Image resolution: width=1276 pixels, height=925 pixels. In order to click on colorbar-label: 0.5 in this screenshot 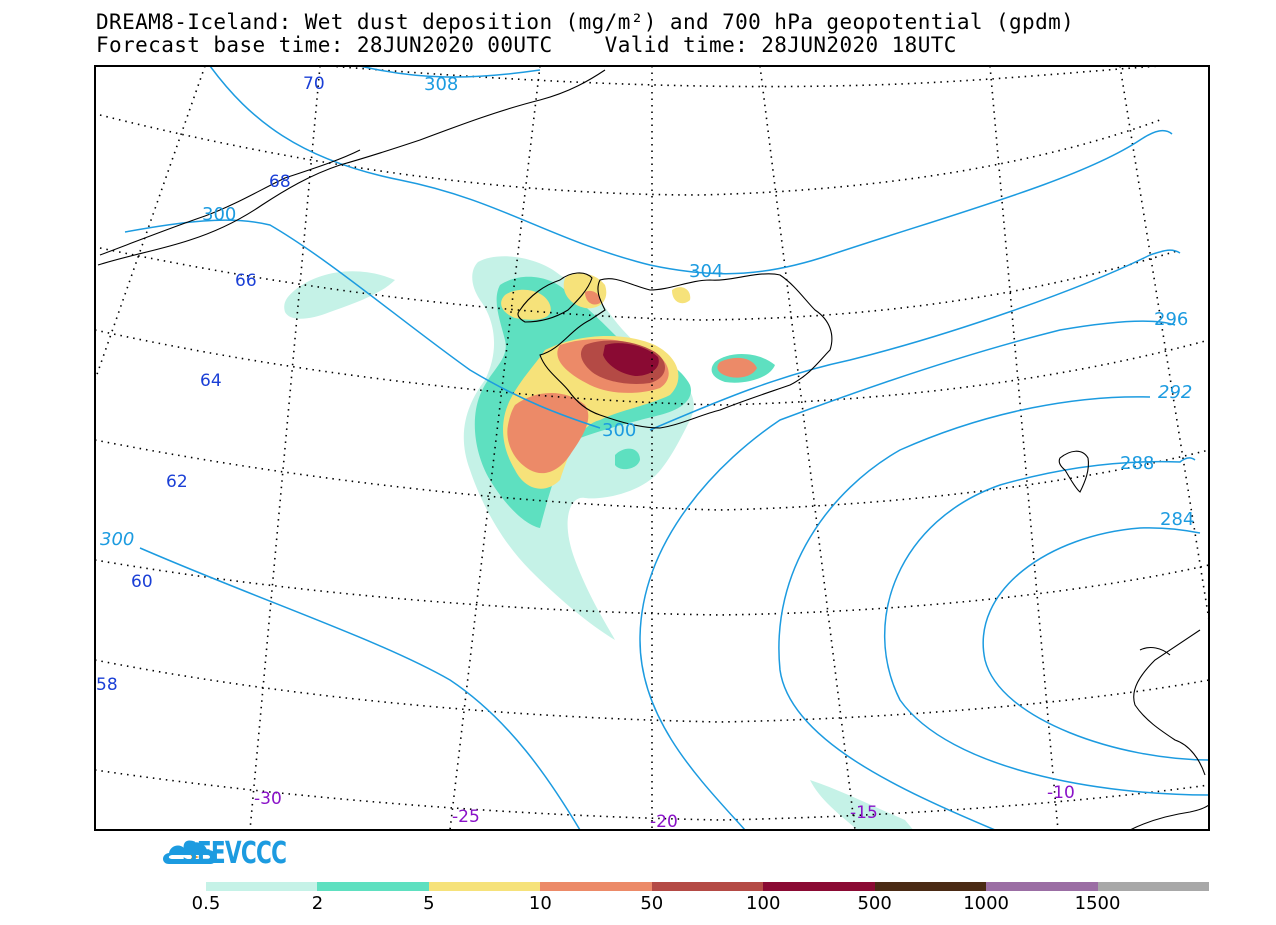, I will do `click(206, 903)`.